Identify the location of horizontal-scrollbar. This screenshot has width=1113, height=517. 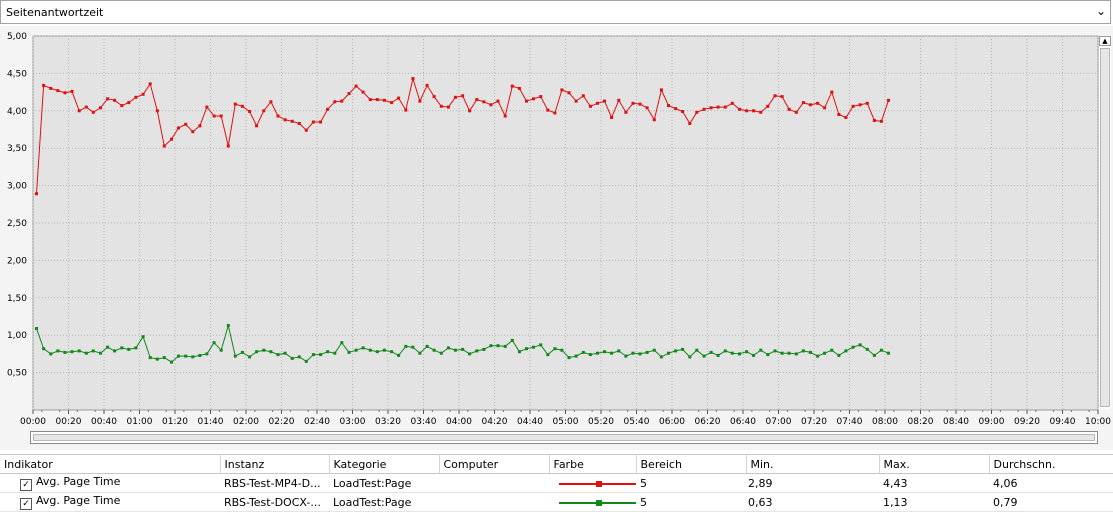
(564, 437).